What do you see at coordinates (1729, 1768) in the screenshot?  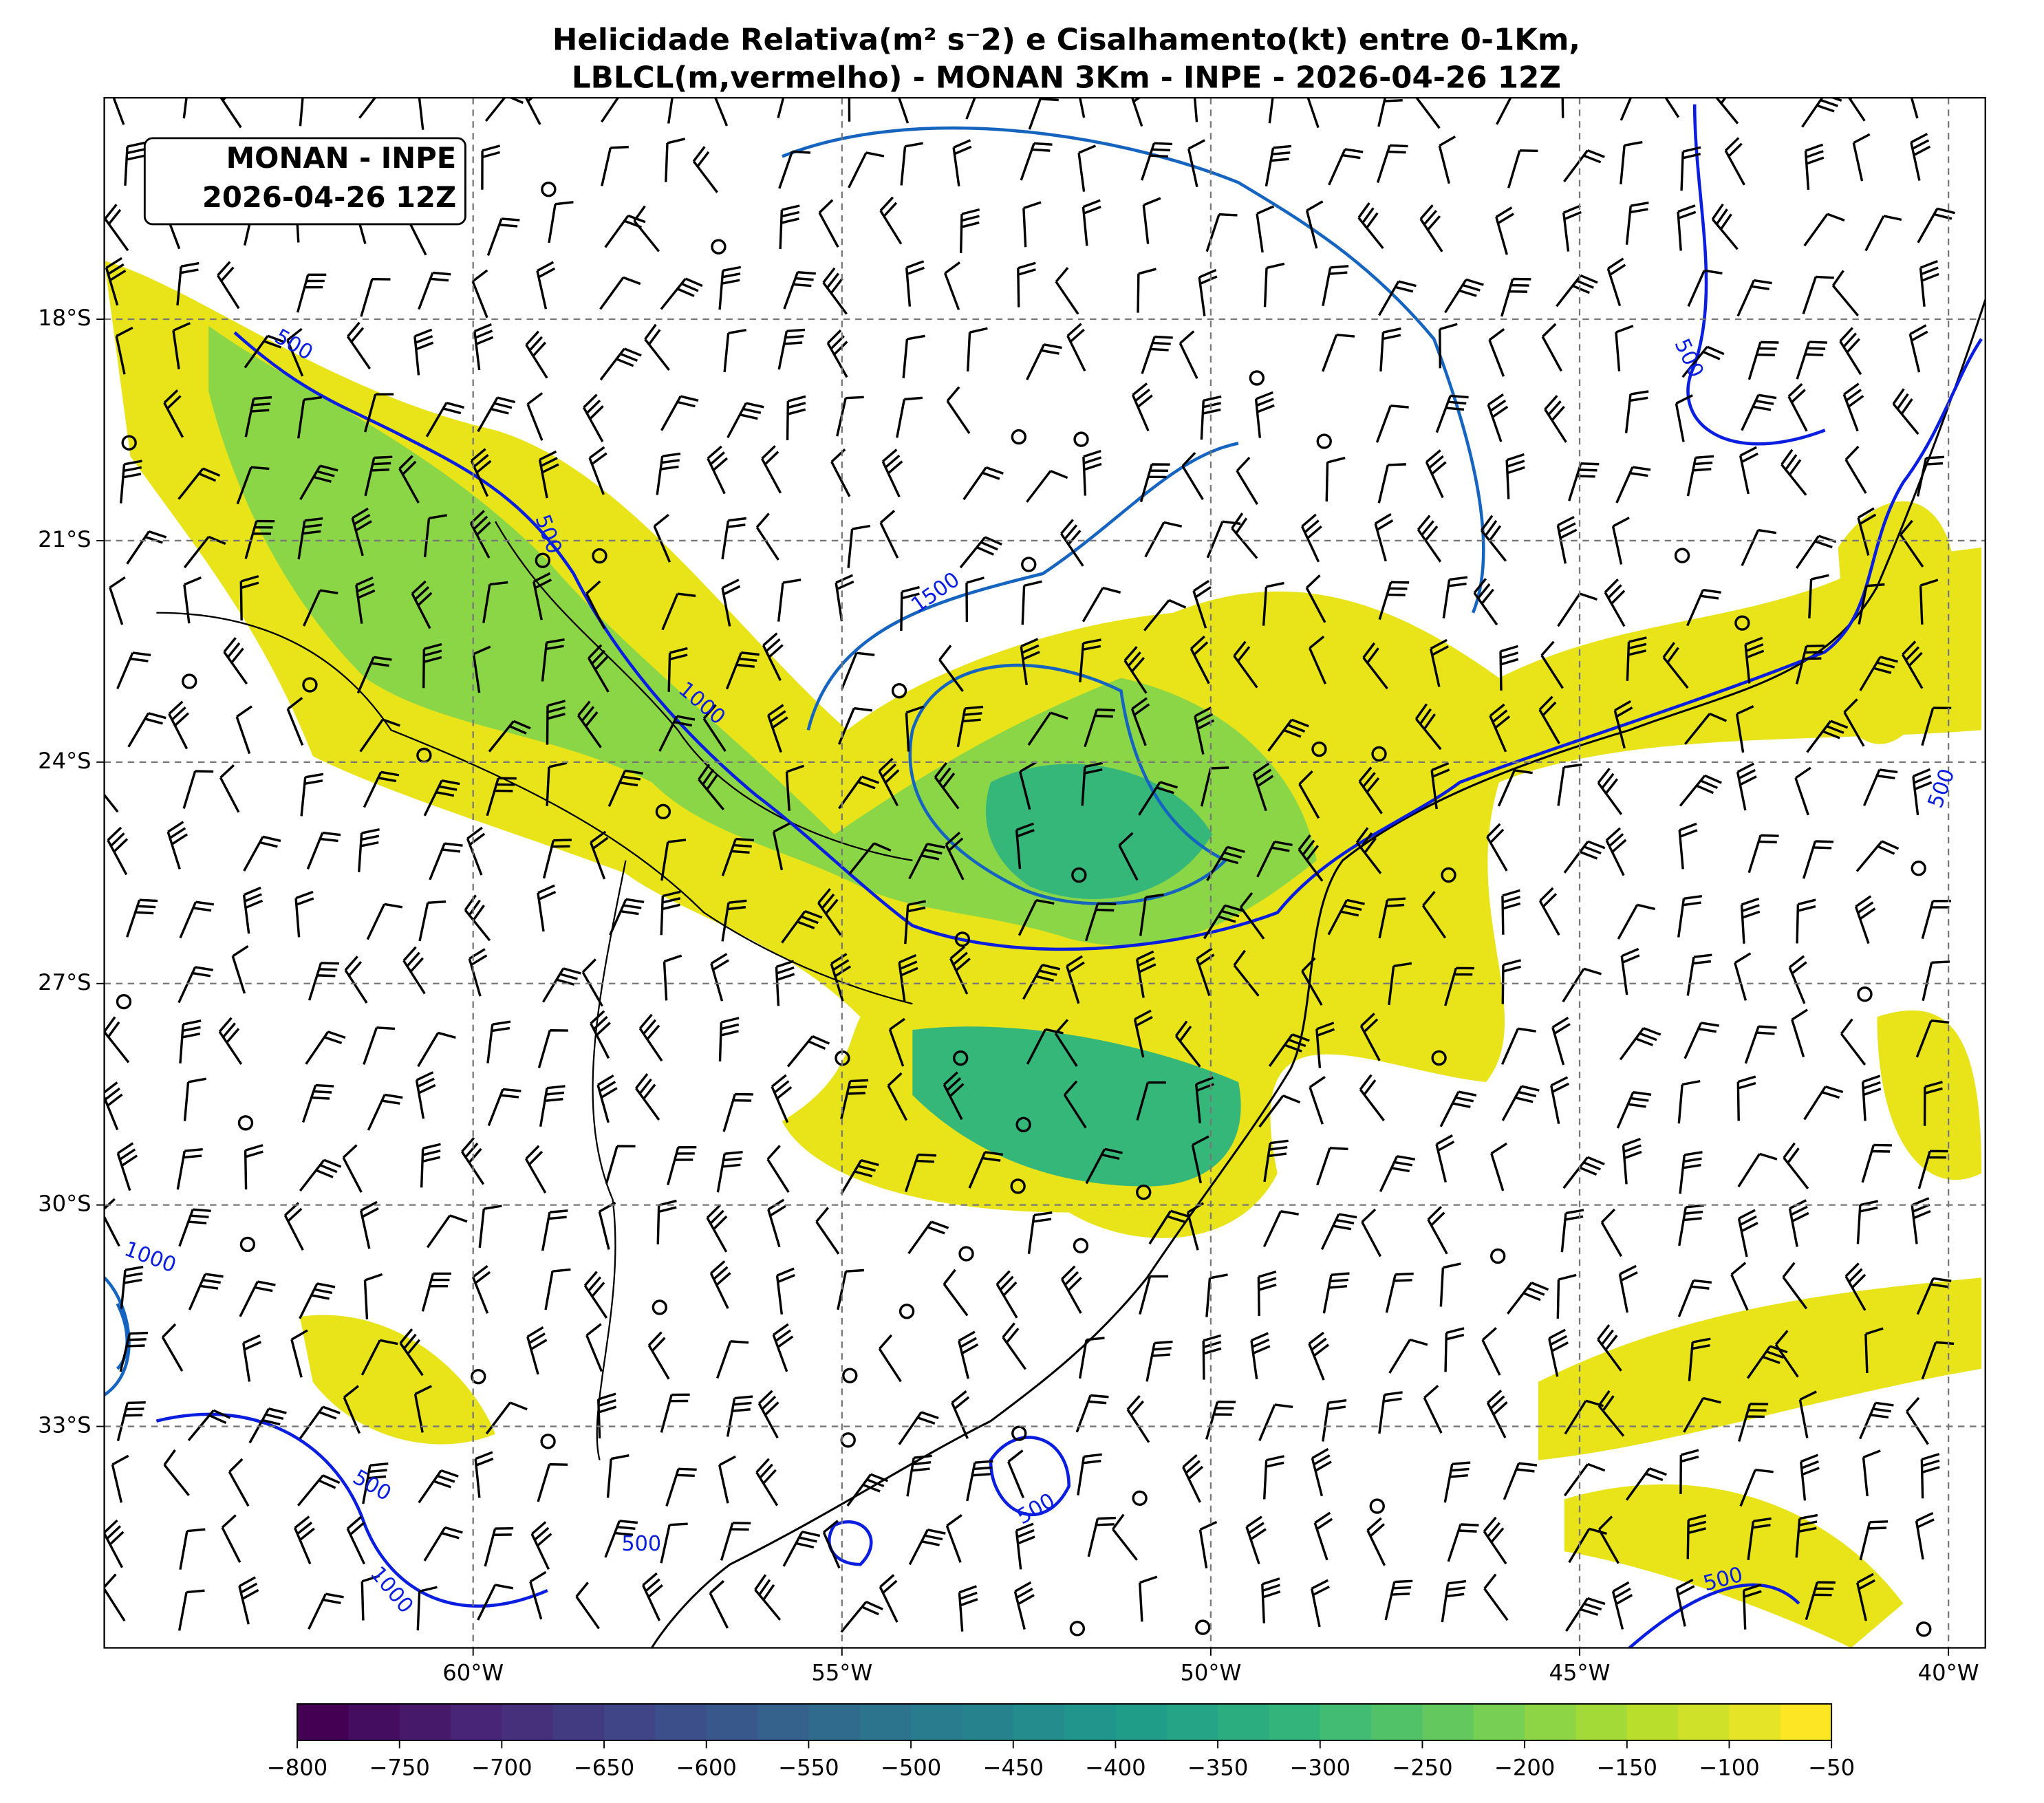 I see `colorbar-tick-label: −100` at bounding box center [1729, 1768].